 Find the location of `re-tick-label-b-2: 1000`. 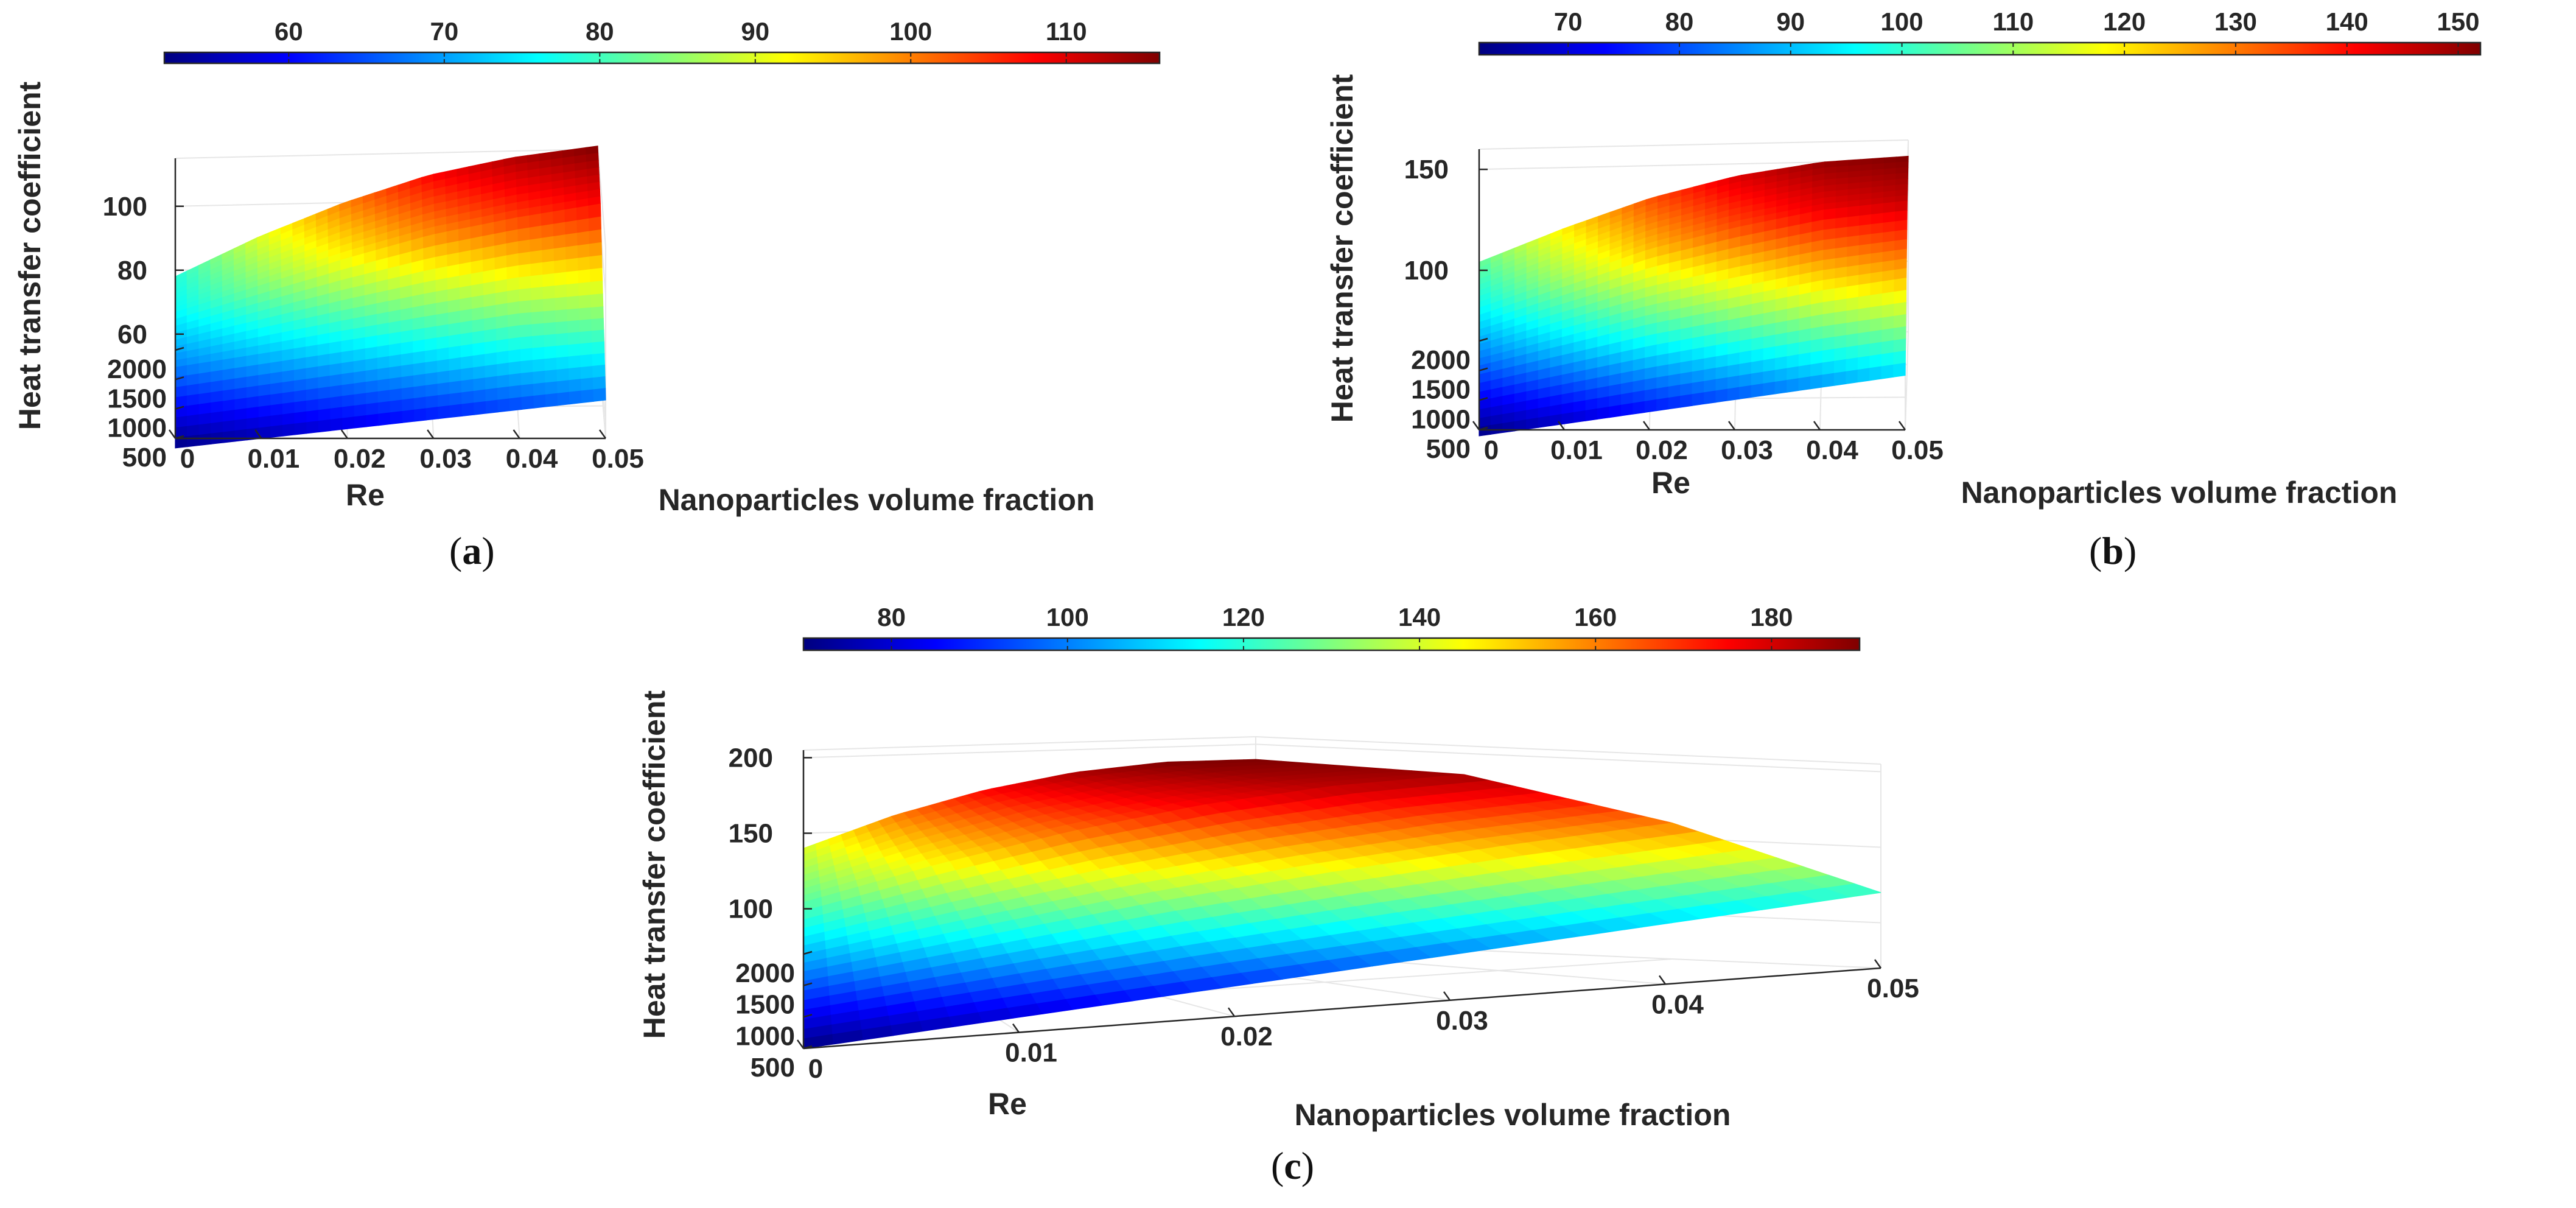

re-tick-label-b-2: 1000 is located at coordinates (1441, 419).